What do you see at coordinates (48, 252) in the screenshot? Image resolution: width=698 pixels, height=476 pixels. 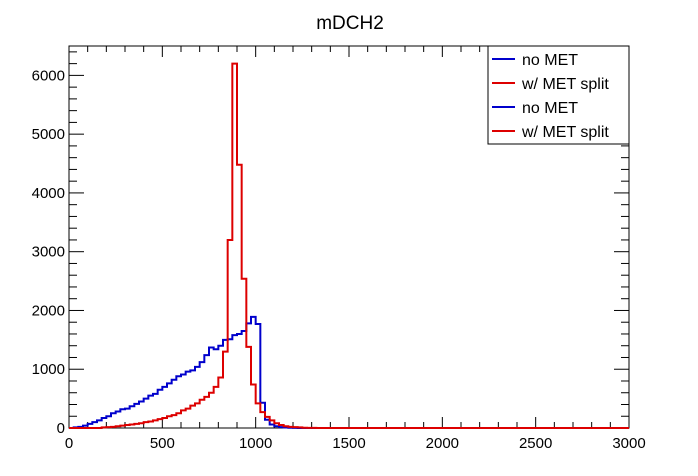 I see `y-tick-label: 3000` at bounding box center [48, 252].